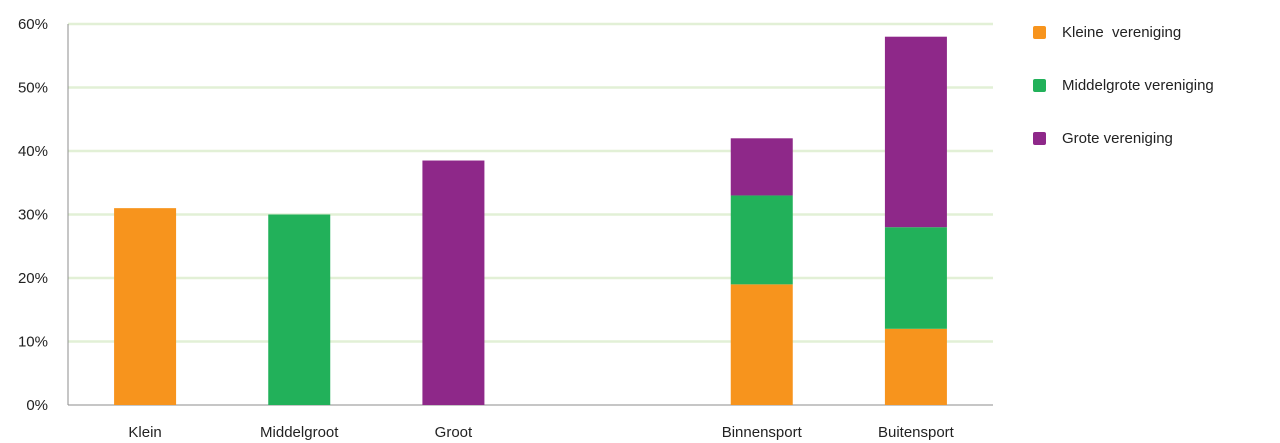 The image size is (1280, 443). What do you see at coordinates (33, 24) in the screenshot?
I see `y-tick-label: 60%` at bounding box center [33, 24].